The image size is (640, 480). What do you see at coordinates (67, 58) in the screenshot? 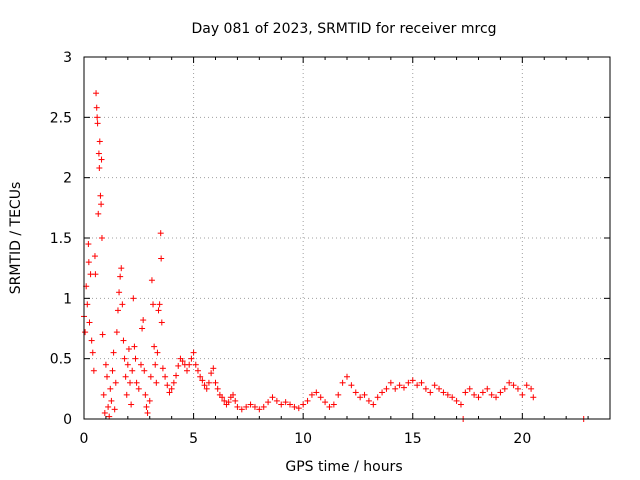
I see `y-tick-label: 3` at bounding box center [67, 58].